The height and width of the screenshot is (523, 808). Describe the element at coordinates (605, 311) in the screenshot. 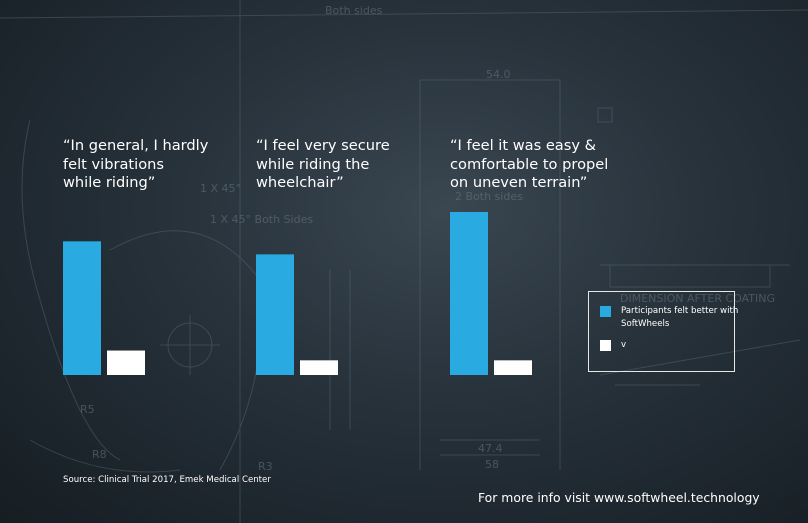

I see `legend-swatch-participants` at that location.